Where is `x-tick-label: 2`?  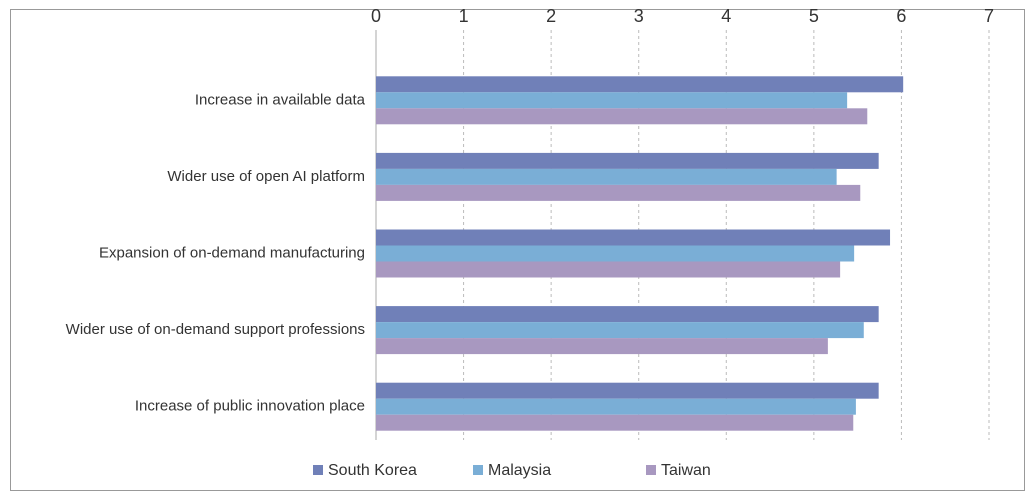
x-tick-label: 2 is located at coordinates (551, 16).